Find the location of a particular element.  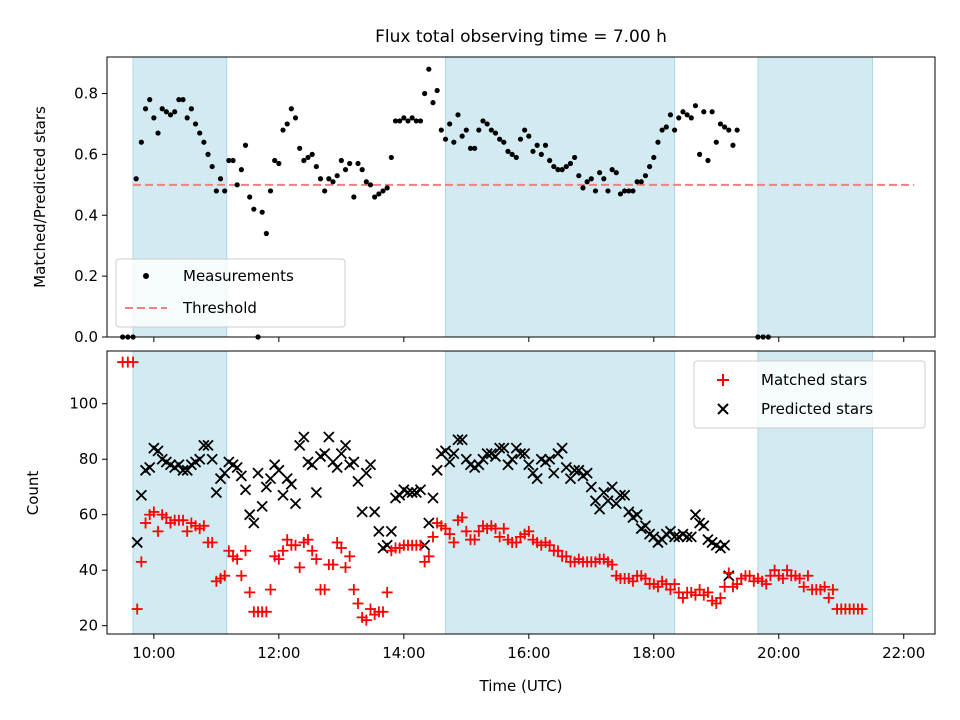

bottom-y-tick-label: 40 is located at coordinates (88, 570).